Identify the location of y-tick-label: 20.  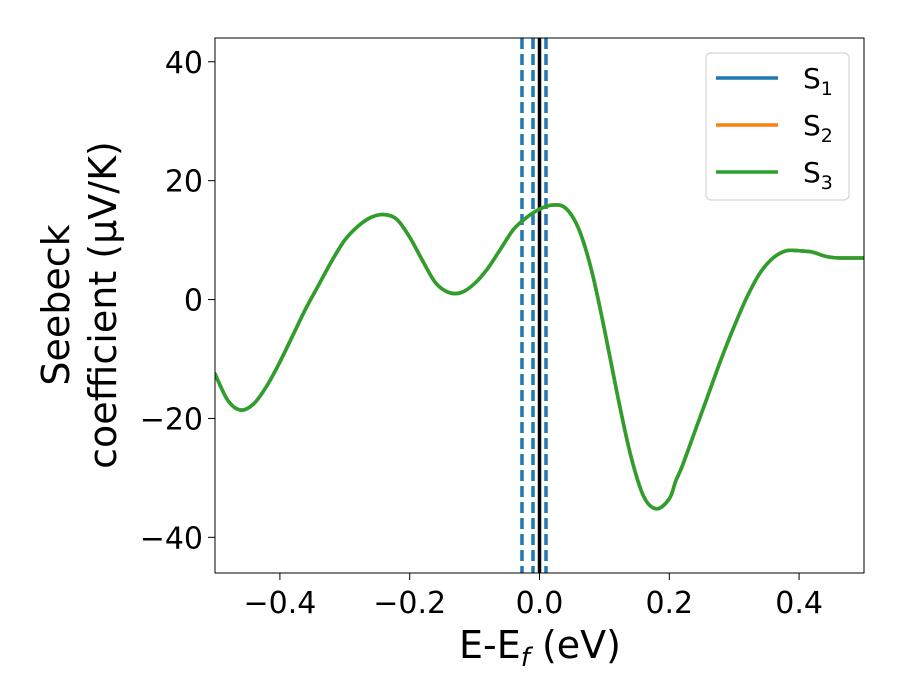
(184, 182).